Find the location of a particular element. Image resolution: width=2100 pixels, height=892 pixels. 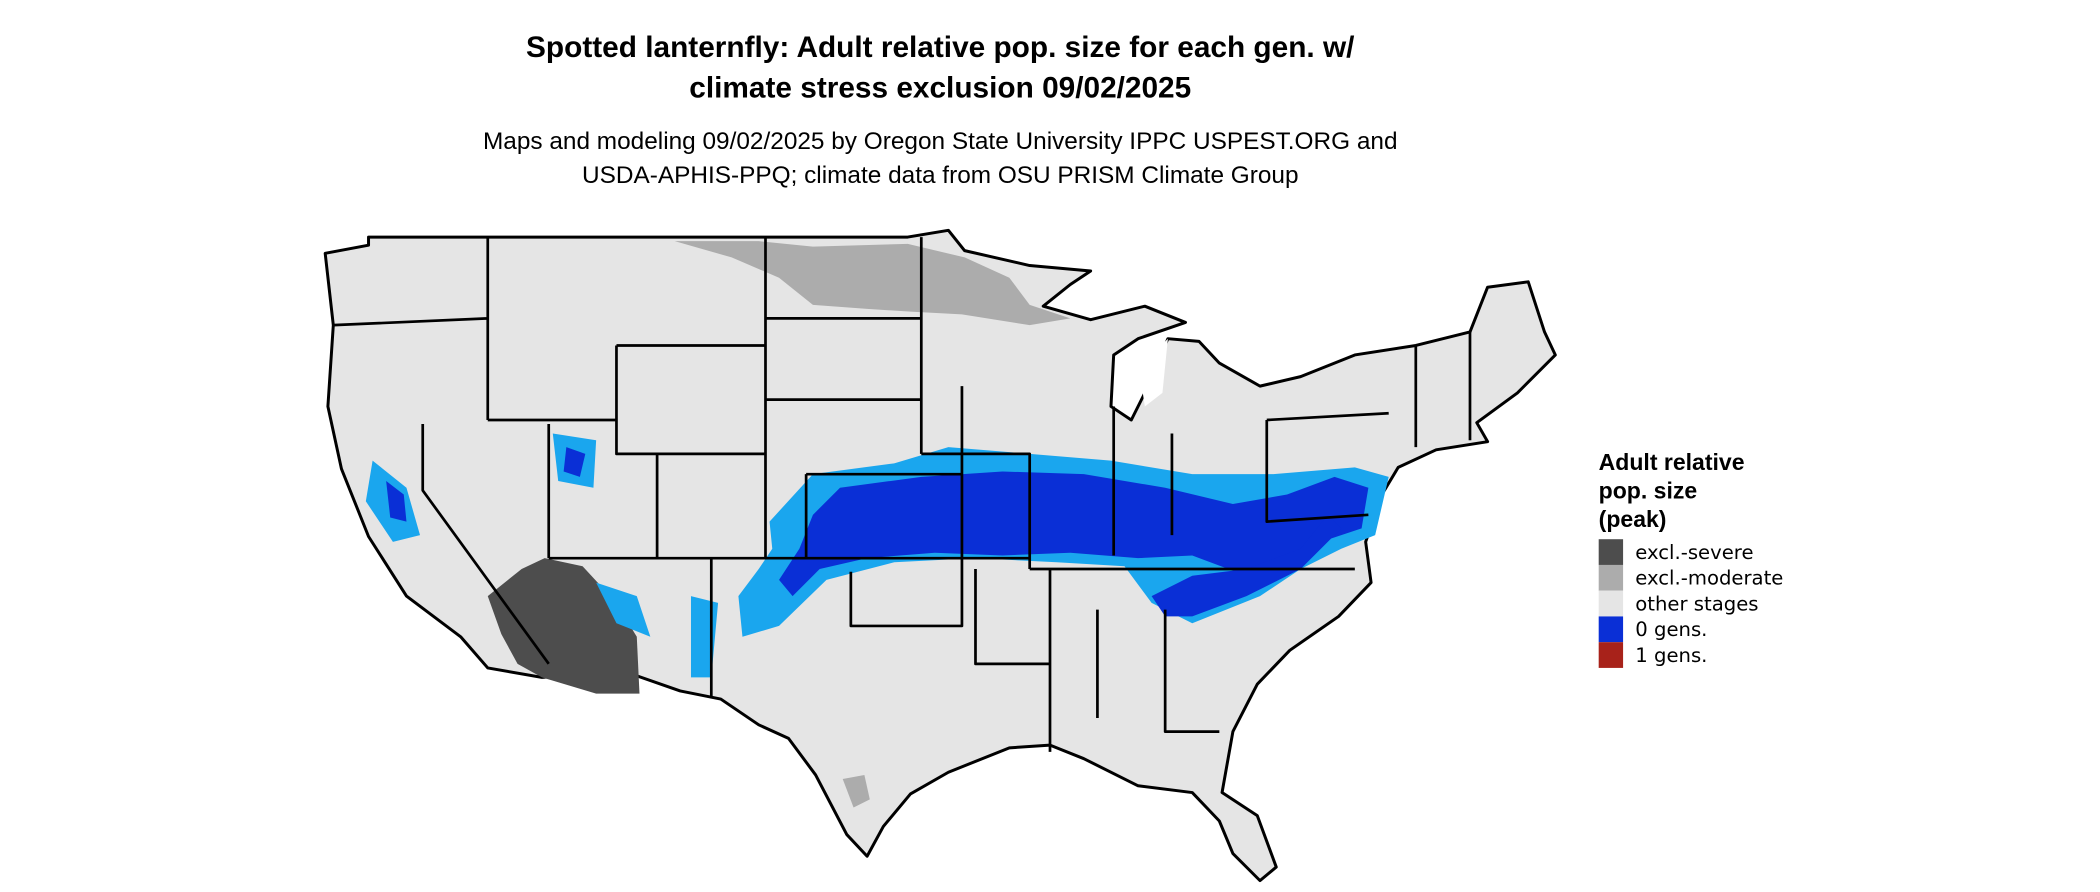

lake is located at coordinates (1154, 372).